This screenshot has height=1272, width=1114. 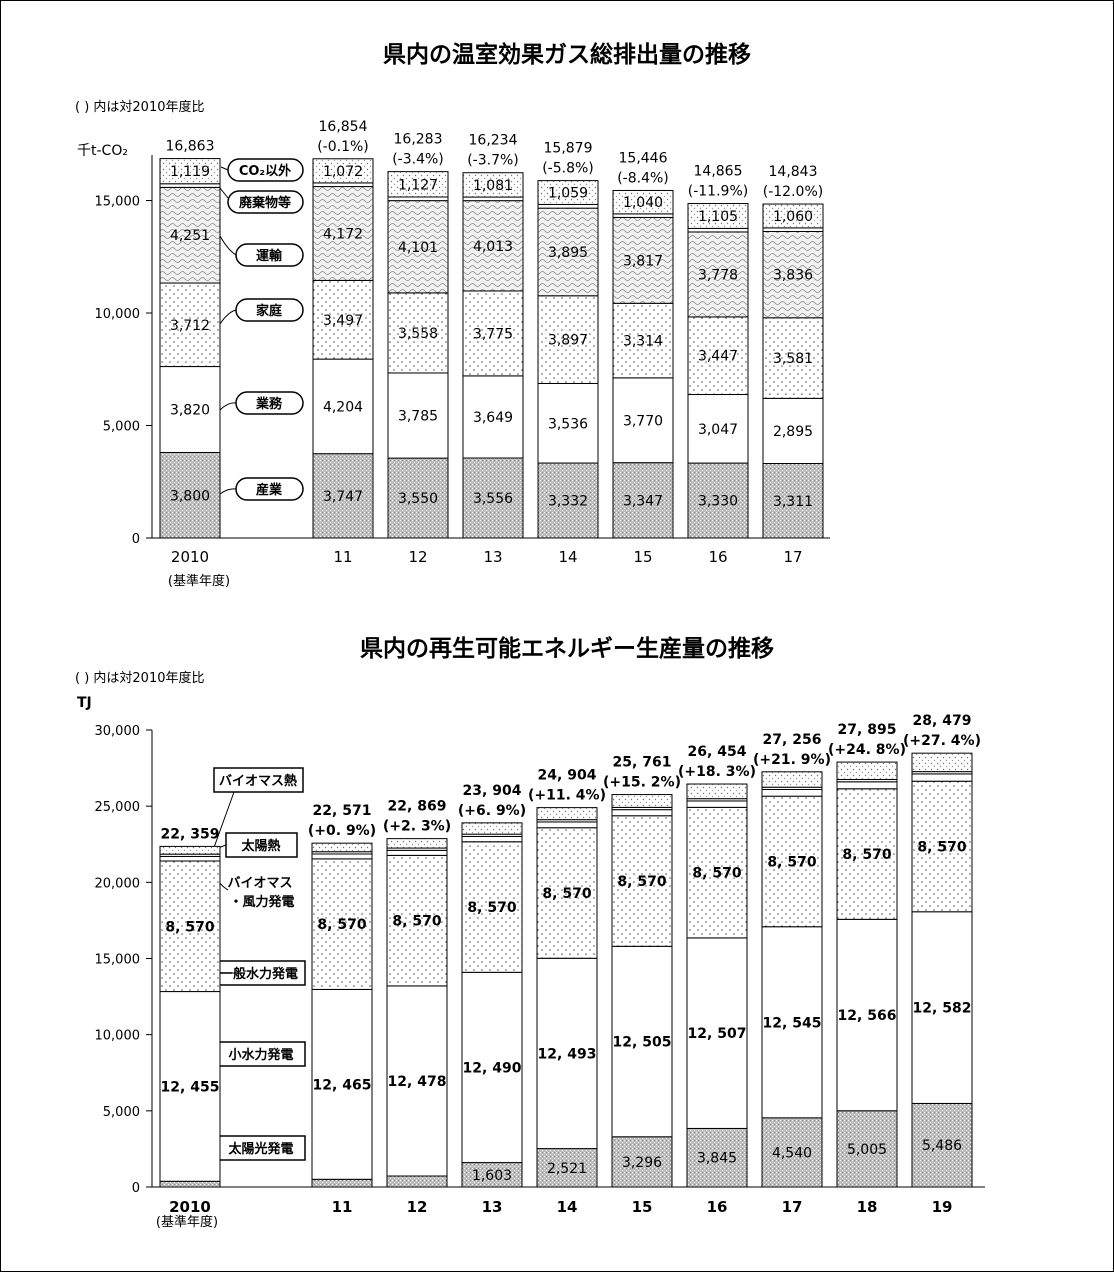 I want to click on x-tick-label: 2010, so click(x=190, y=557).